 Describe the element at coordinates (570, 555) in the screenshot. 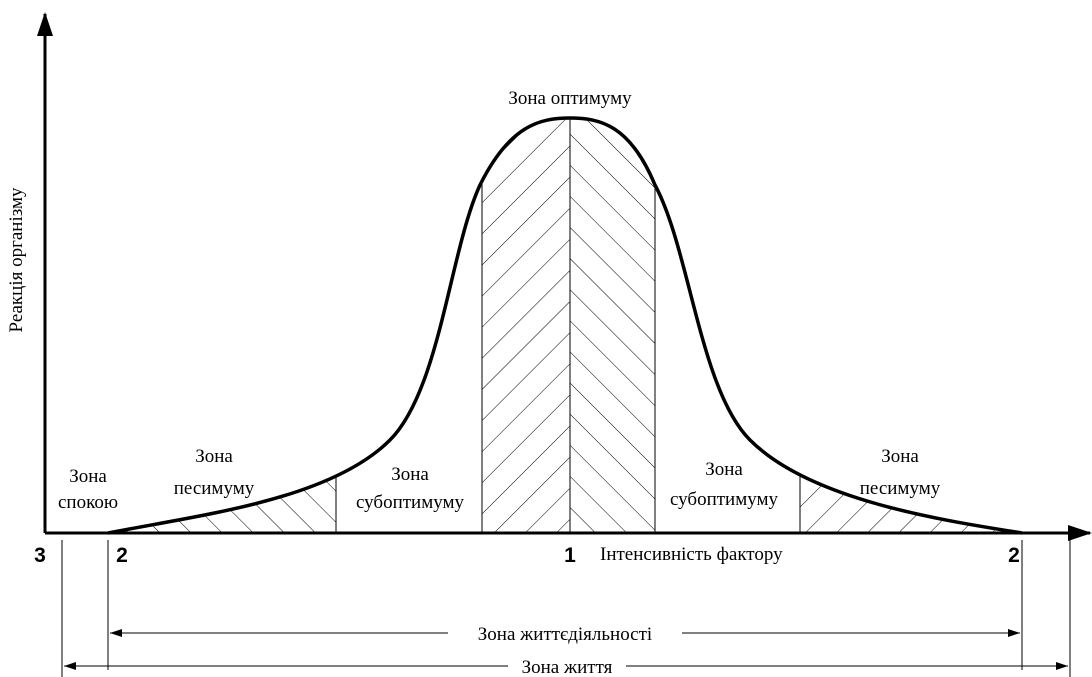

I see `point-label: 1` at that location.